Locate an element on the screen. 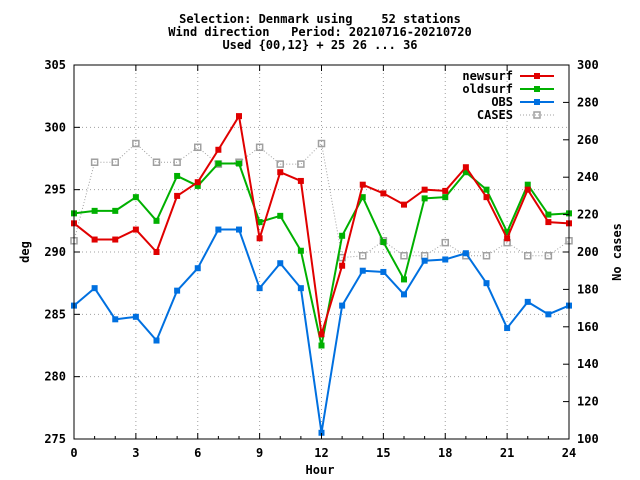 This screenshot has width=640, height=480. x-tick-label: 21 is located at coordinates (507, 453).